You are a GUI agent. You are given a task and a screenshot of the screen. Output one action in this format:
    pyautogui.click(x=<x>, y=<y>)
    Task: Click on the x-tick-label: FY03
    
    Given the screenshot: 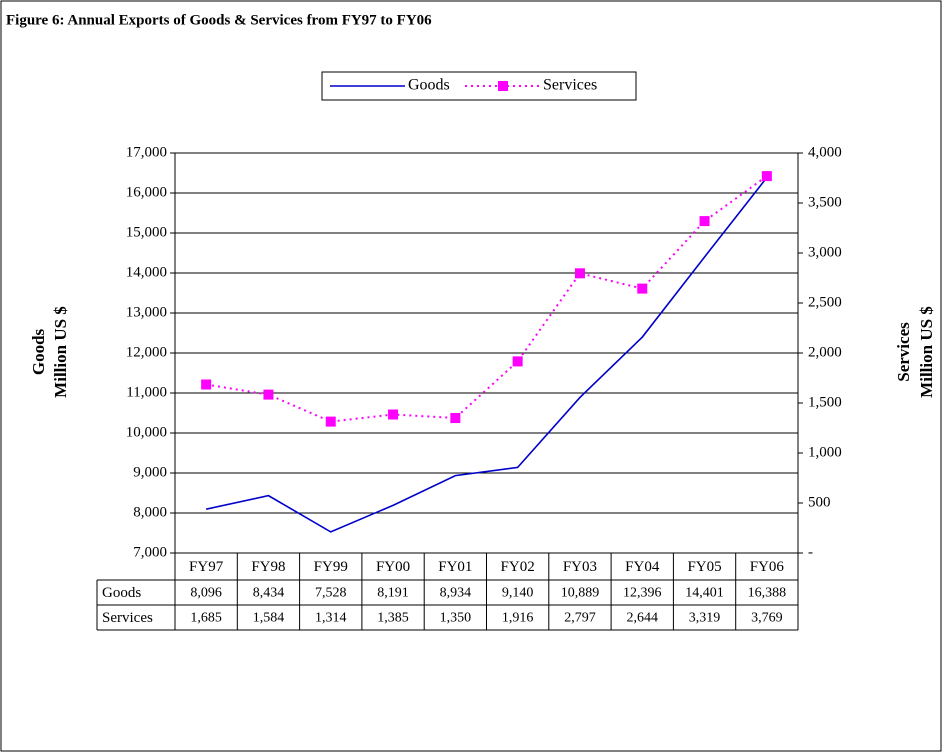 What is the action you would take?
    pyautogui.click(x=580, y=567)
    